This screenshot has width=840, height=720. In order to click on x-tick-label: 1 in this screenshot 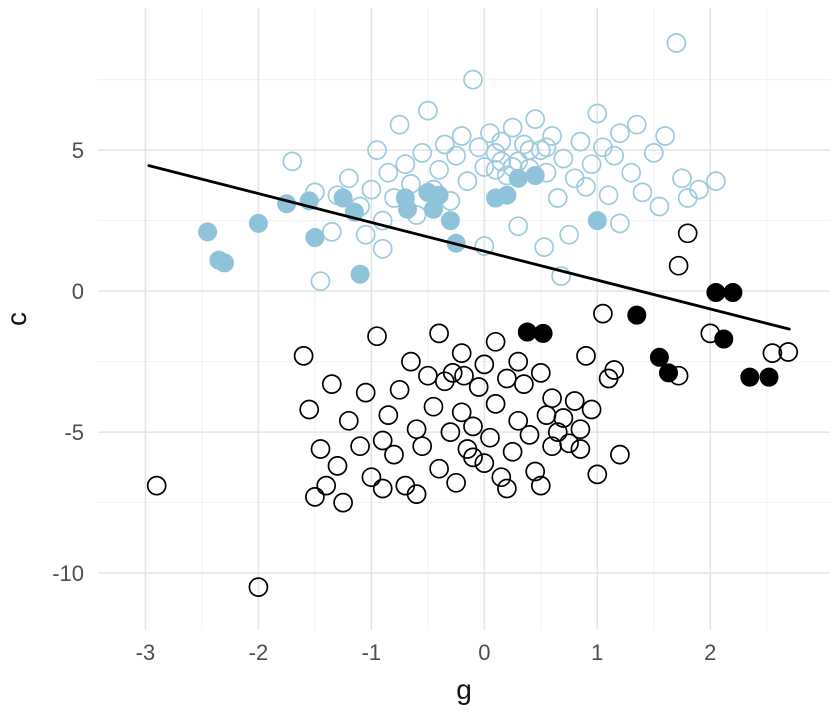, I will do `click(597, 652)`.